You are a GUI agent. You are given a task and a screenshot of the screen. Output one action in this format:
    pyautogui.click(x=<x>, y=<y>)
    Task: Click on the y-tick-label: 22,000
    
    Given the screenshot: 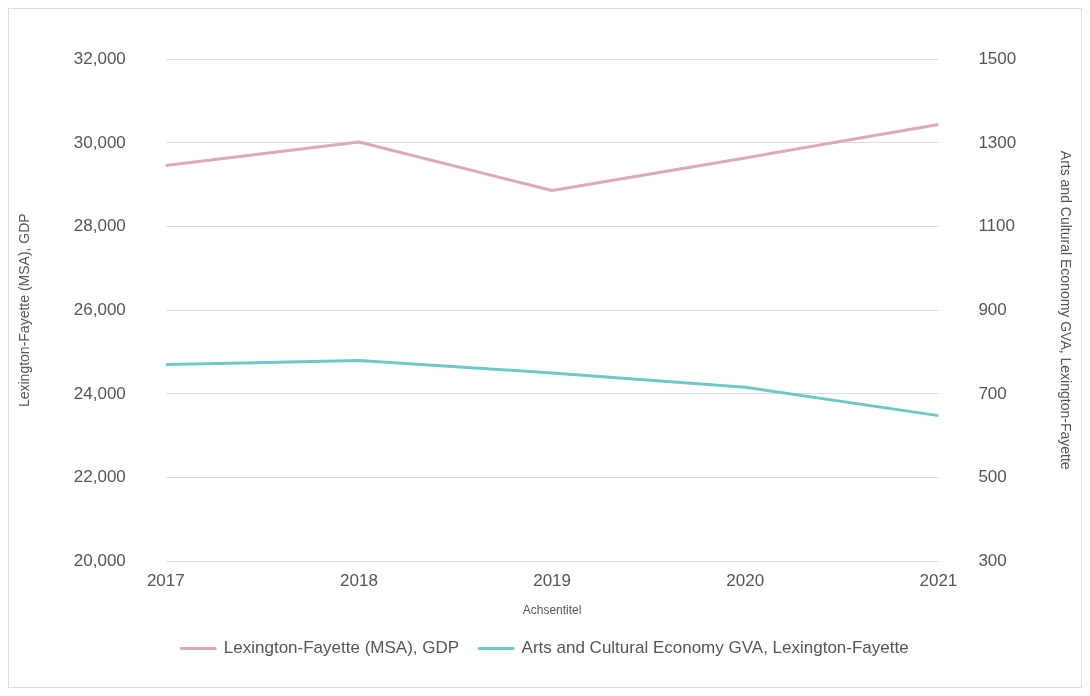 What is the action you would take?
    pyautogui.click(x=99, y=477)
    